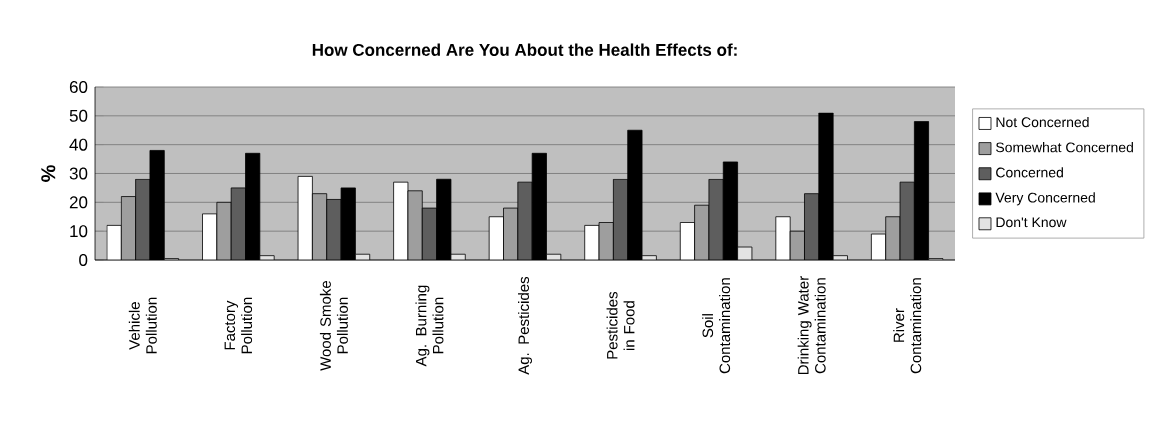  Describe the element at coordinates (78, 86) in the screenshot. I see `y-tick-label: 60` at that location.